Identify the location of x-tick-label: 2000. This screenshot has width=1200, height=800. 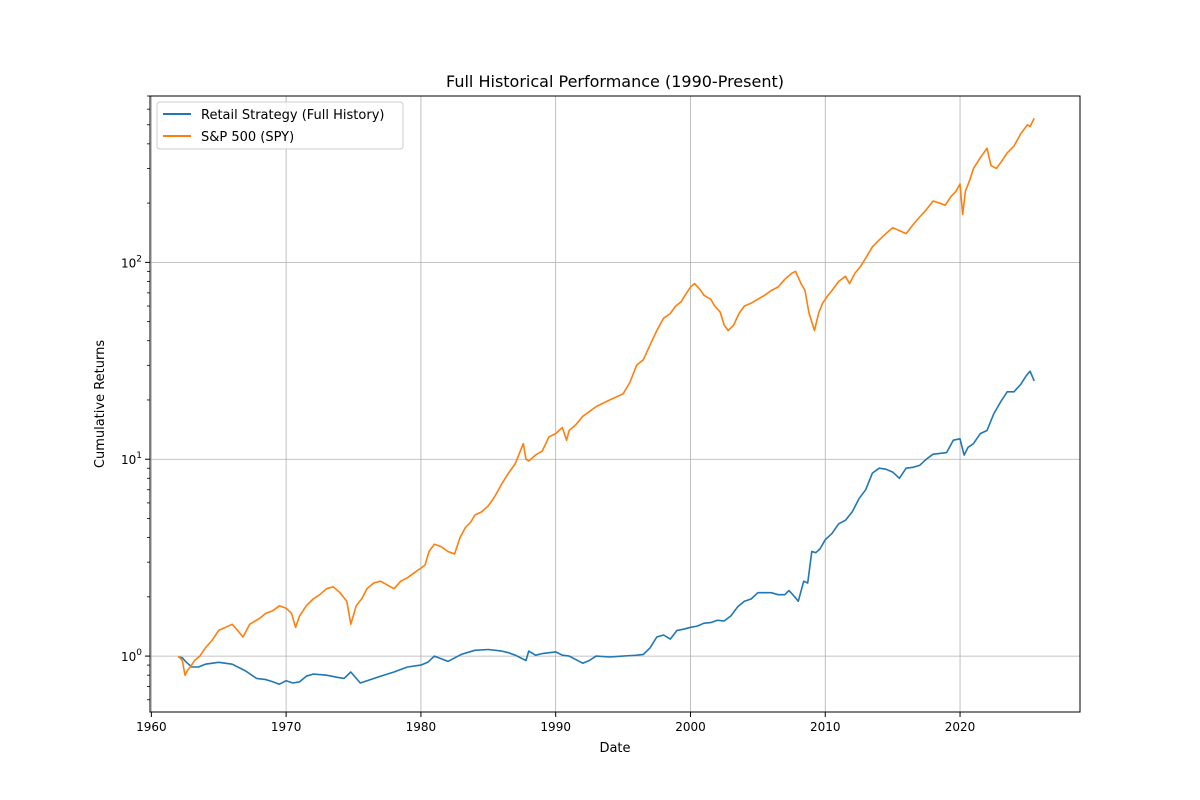
(690, 727).